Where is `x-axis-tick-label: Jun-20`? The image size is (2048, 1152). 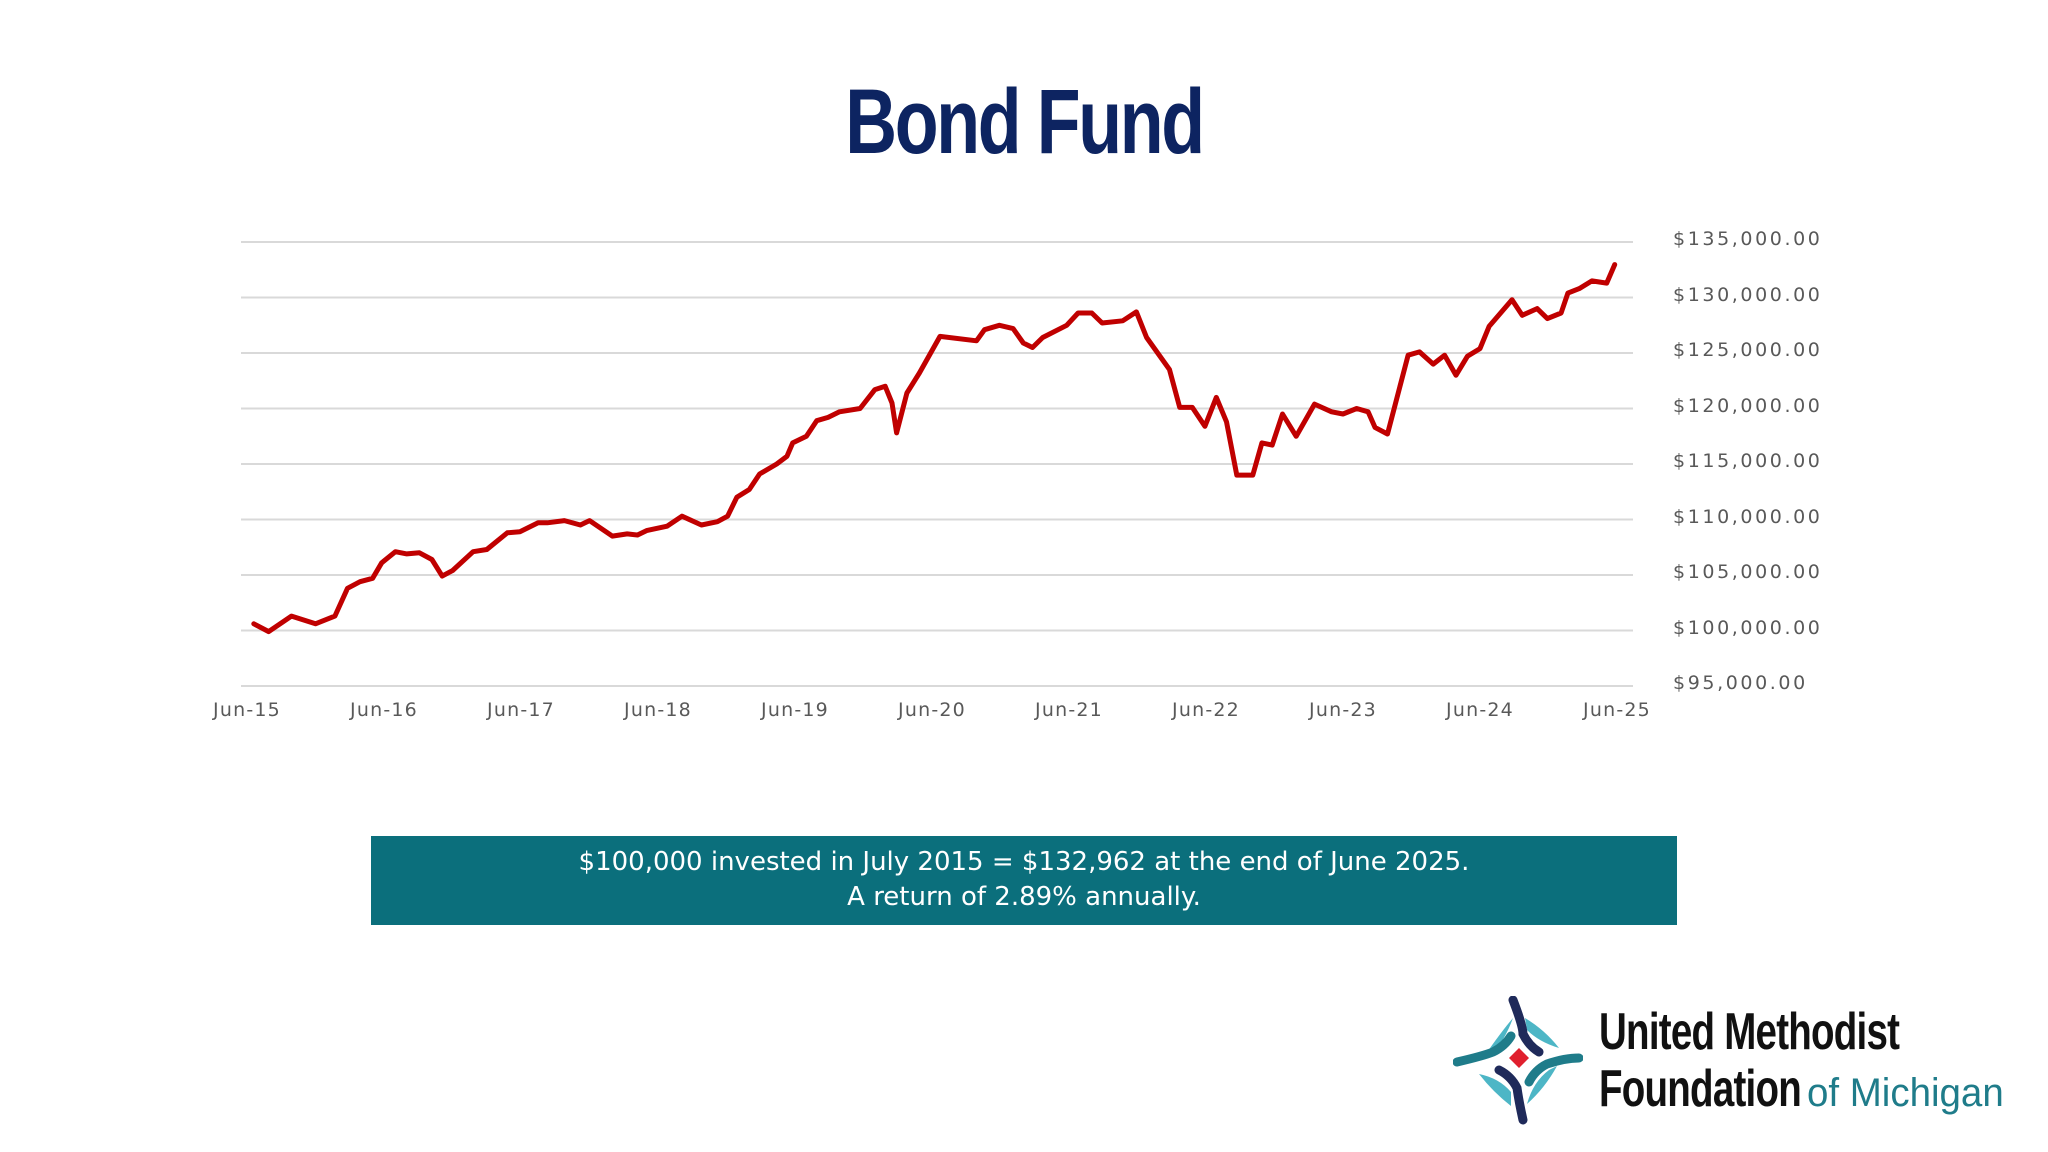 x-axis-tick-label: Jun-20 is located at coordinates (932, 710).